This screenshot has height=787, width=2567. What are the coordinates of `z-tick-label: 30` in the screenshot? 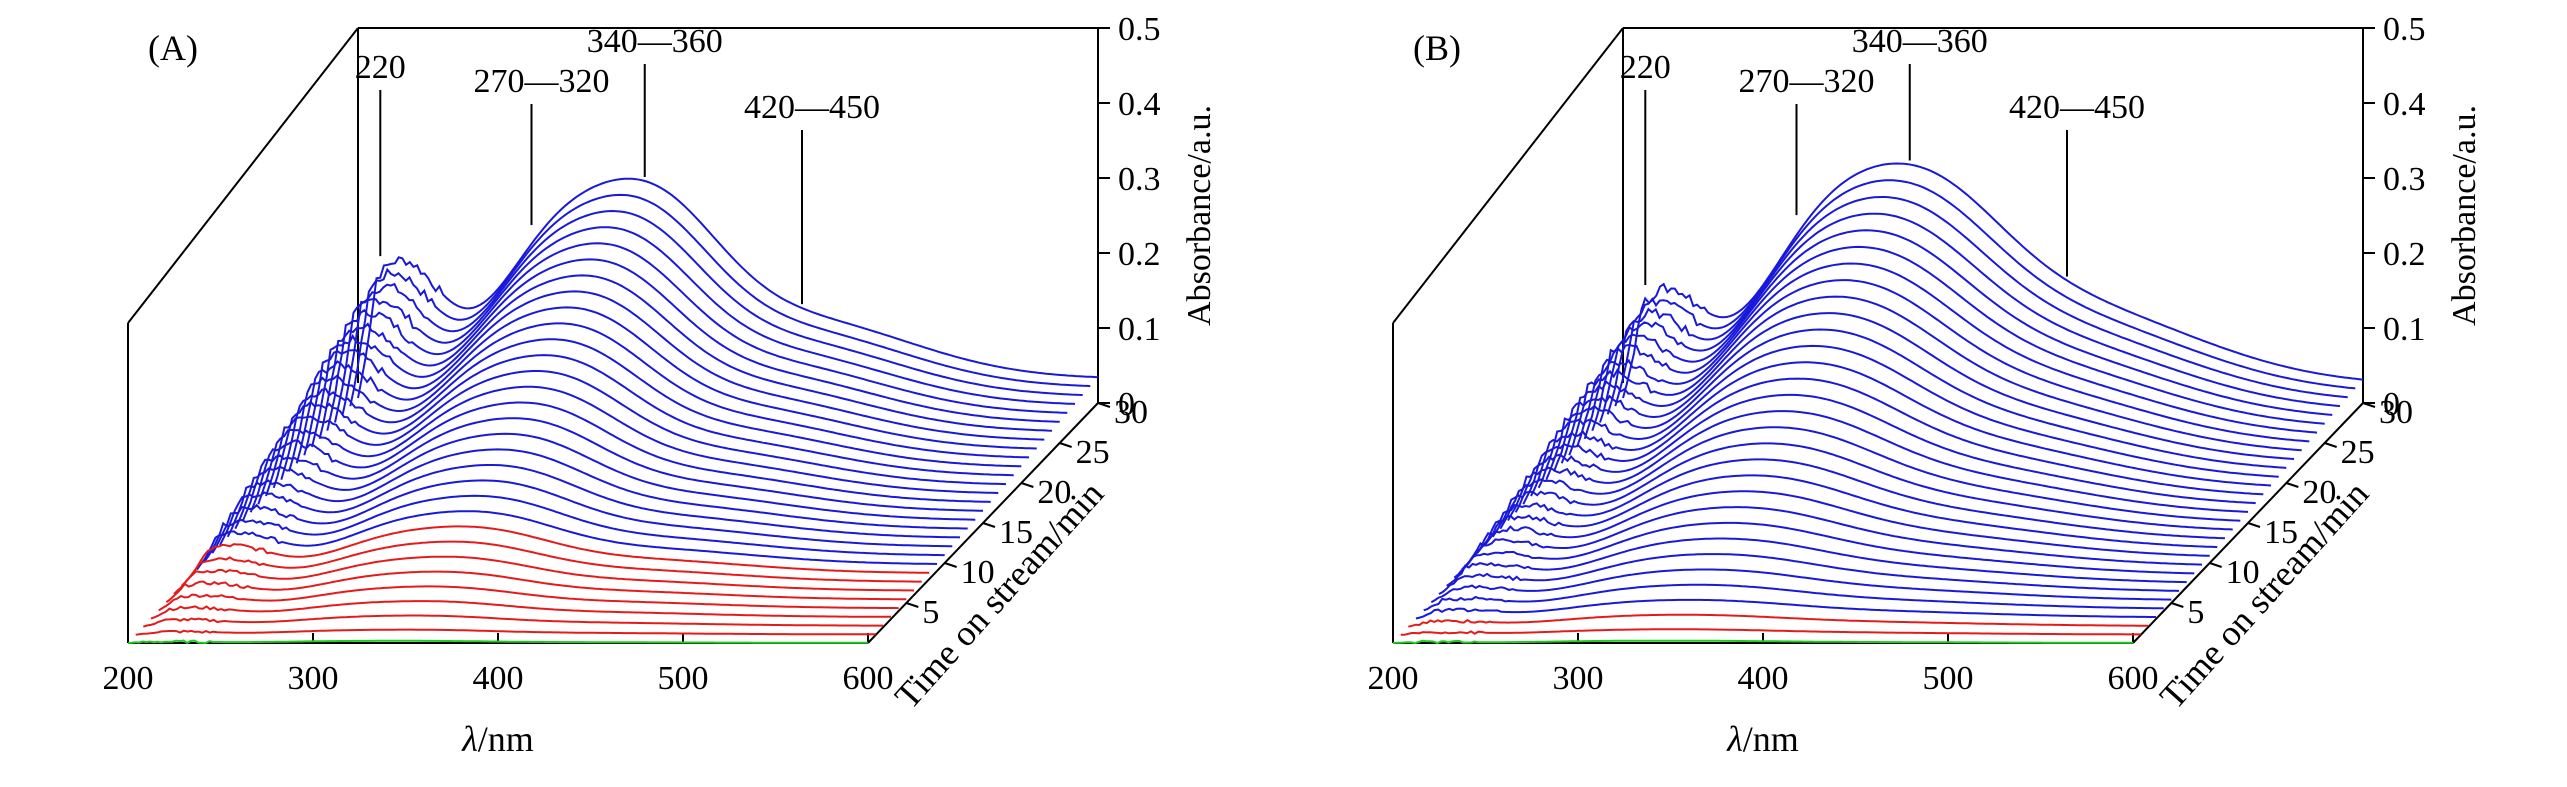 It's located at (2396, 412).